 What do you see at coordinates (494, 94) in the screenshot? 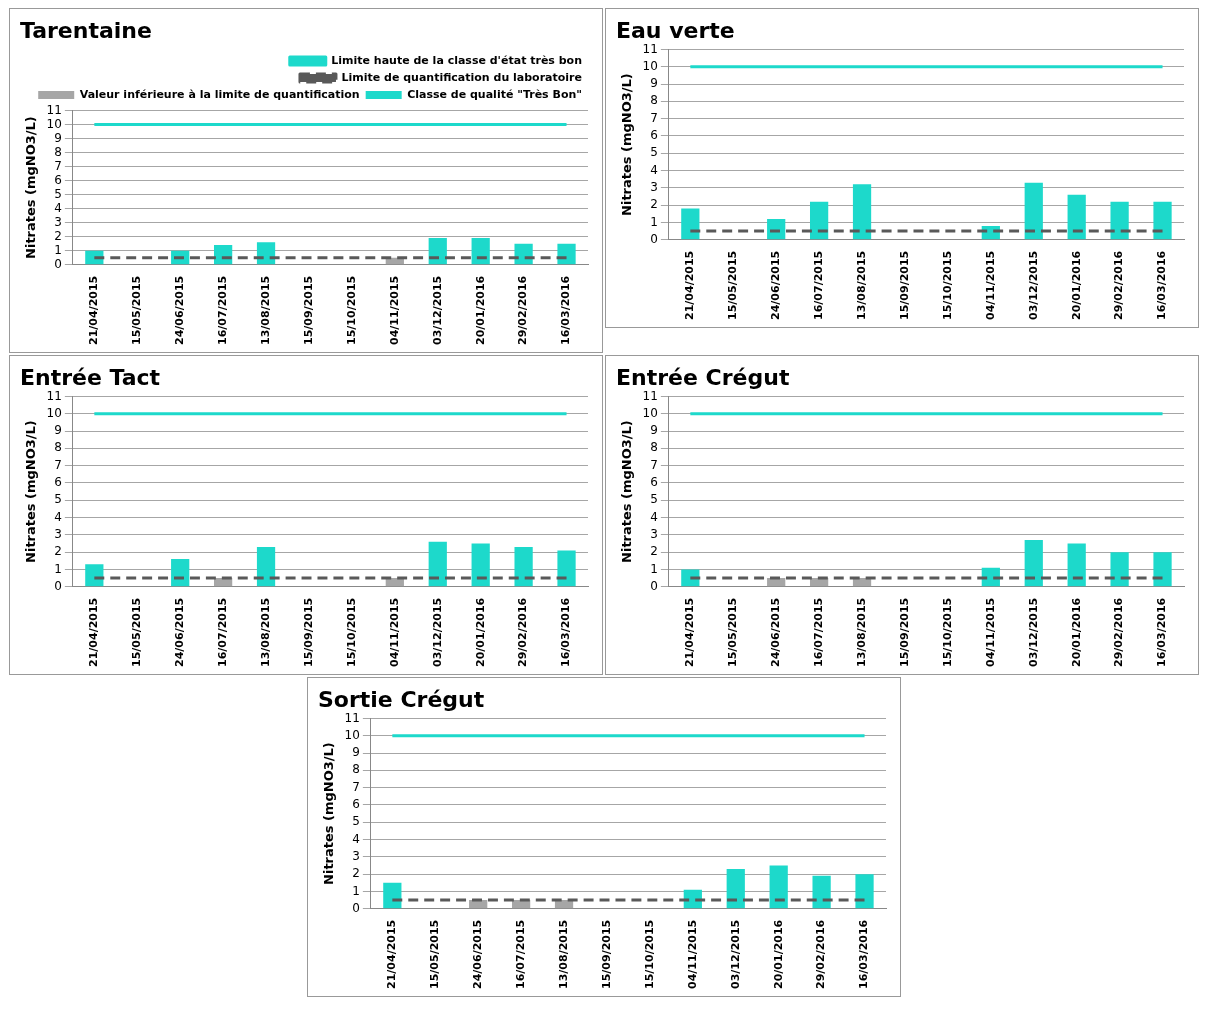
I see `legend-label: Classe de qualité "Très Bon"` at bounding box center [494, 94].